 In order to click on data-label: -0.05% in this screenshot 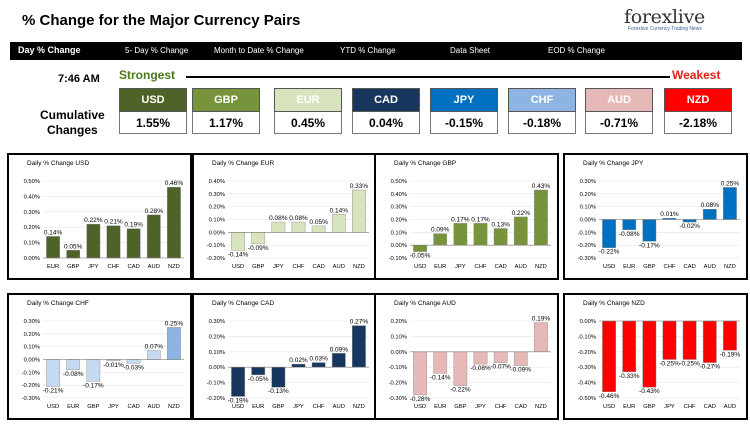, I will do `click(258, 379)`.